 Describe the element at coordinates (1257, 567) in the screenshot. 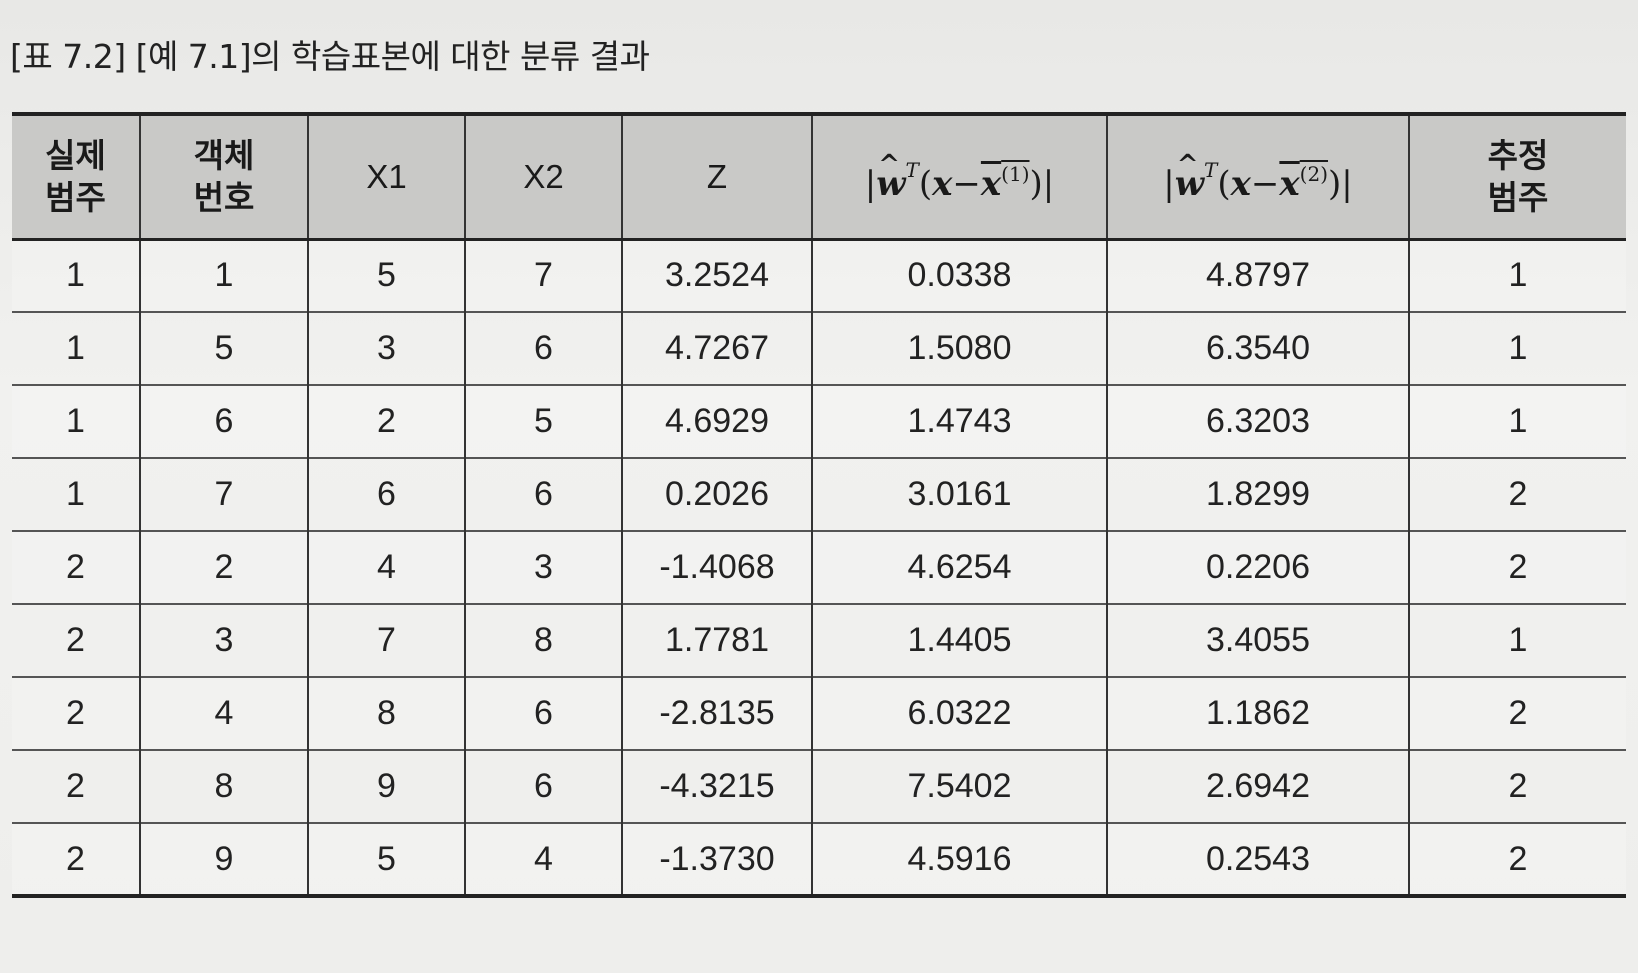

I see `cell-distance-class2: 0.2206` at that location.